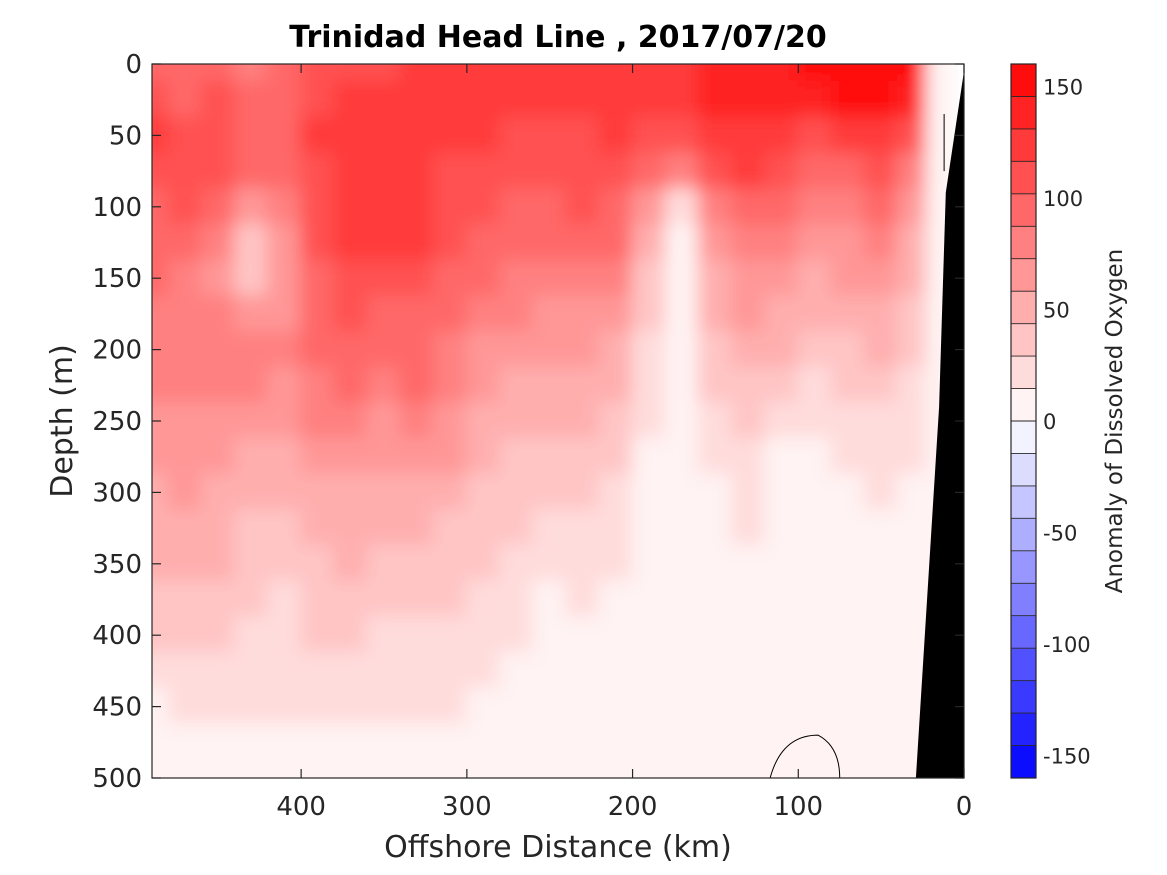  What do you see at coordinates (125, 136) in the screenshot?
I see `y-tick-label: 50` at bounding box center [125, 136].